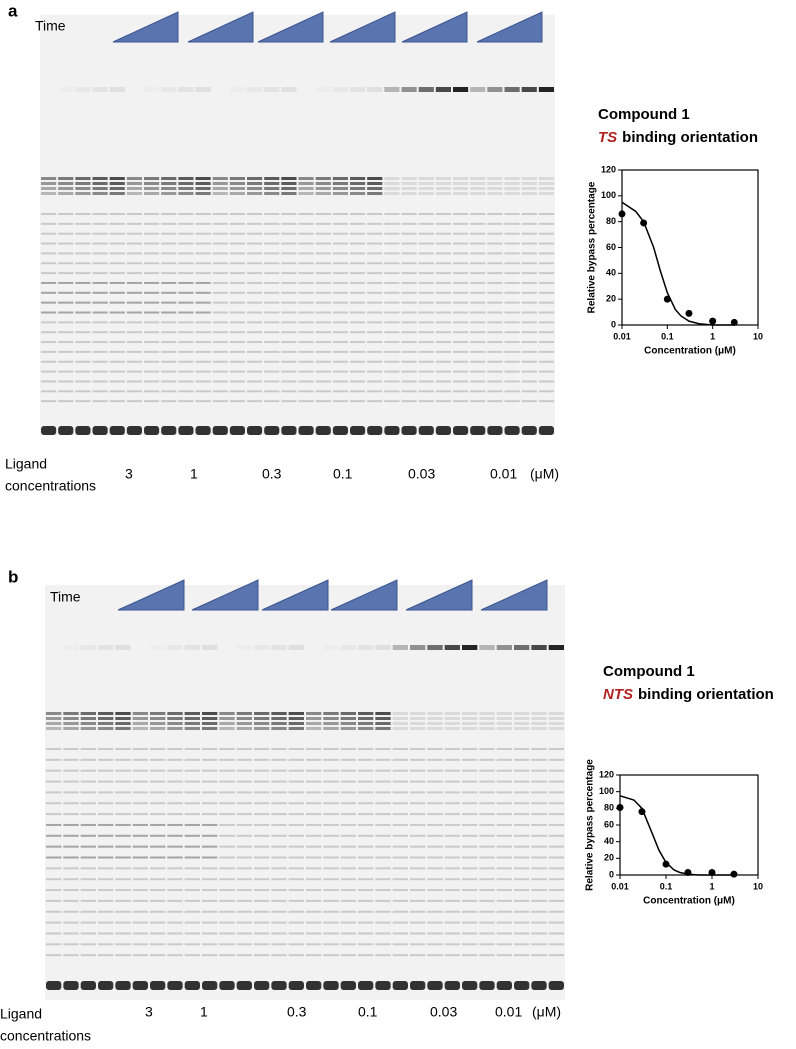 Image resolution: width=796 pixels, height=1049 pixels. I want to click on data-point, so click(713, 321).